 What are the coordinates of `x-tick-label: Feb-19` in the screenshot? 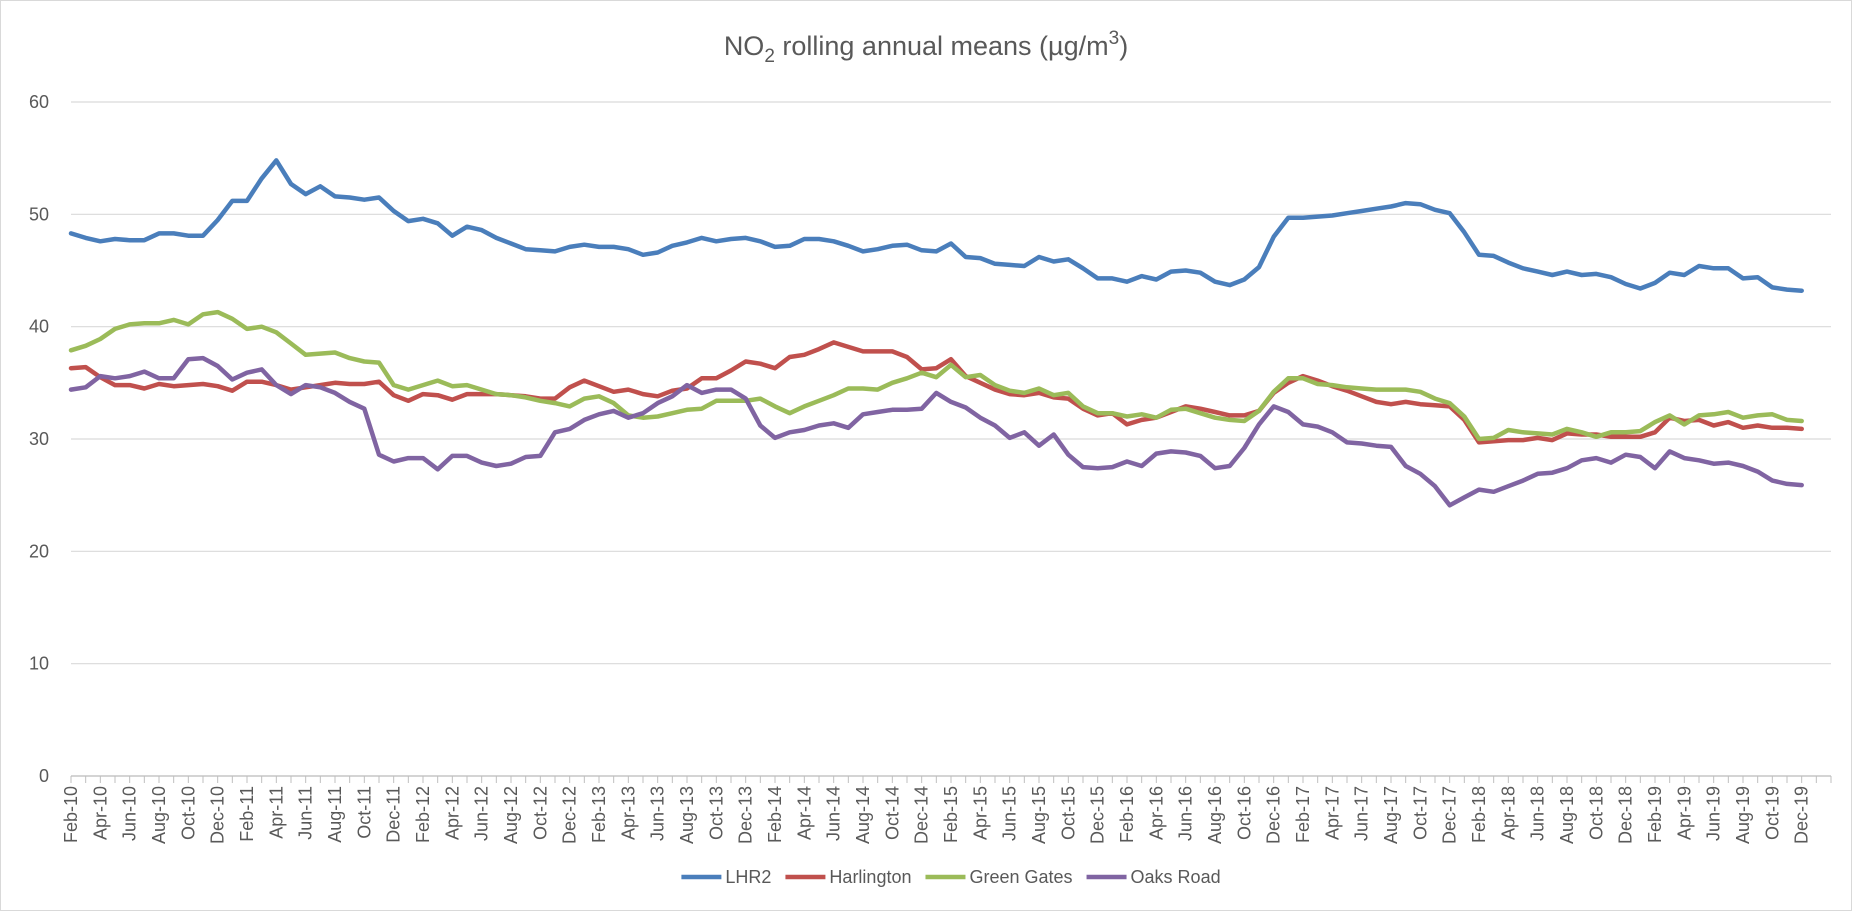 It's located at (1655, 814).